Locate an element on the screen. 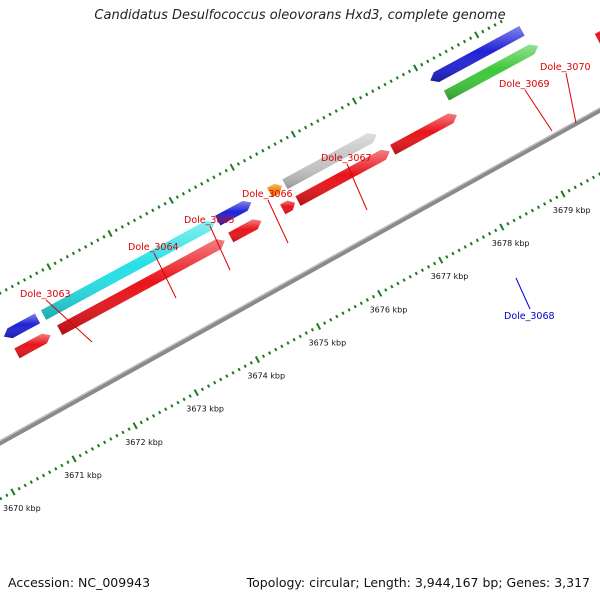 The width and height of the screenshot is (600, 600). gene-red-r-shade is located at coordinates (423, 134).